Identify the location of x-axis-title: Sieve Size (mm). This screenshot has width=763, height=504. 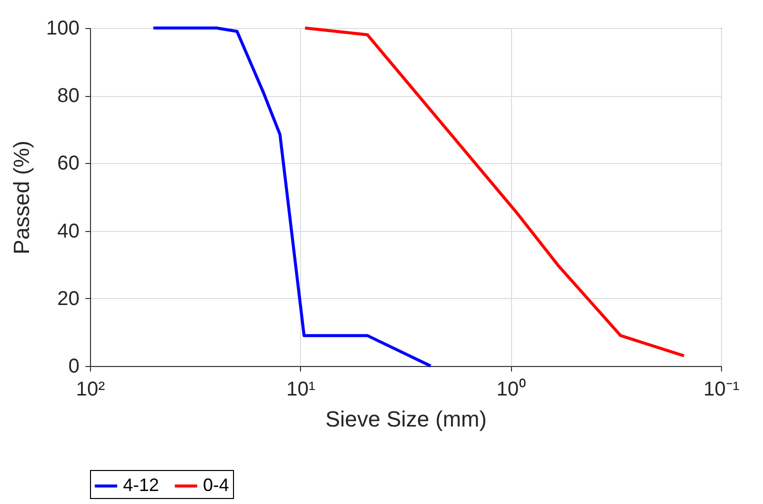
(406, 419).